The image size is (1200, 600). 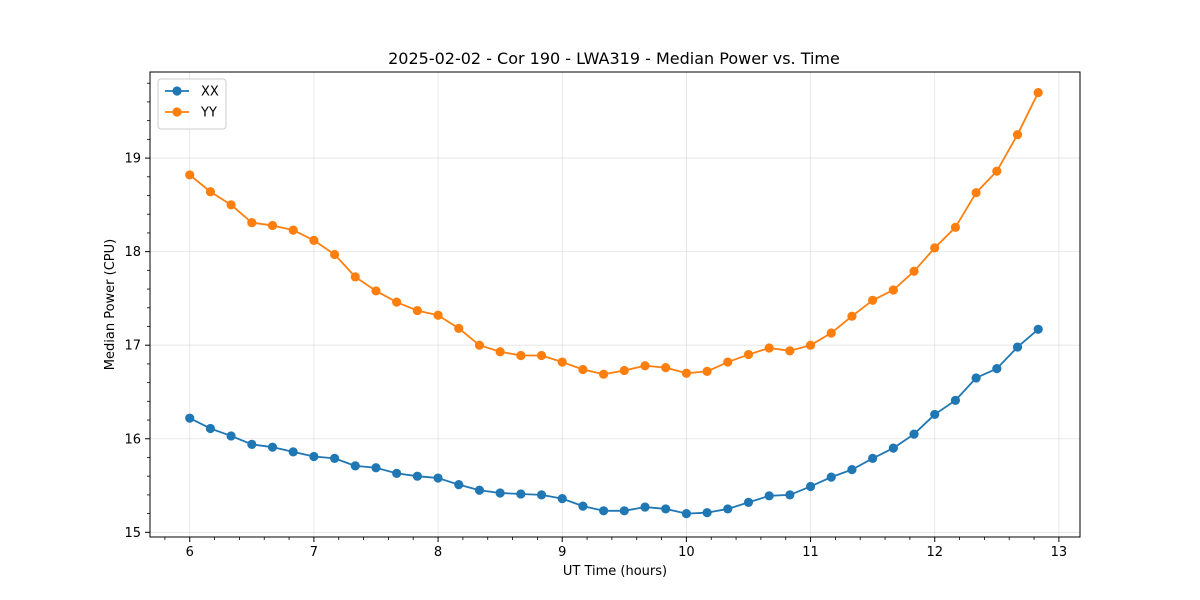 I want to click on x-tick-label: 13, so click(x=1059, y=552).